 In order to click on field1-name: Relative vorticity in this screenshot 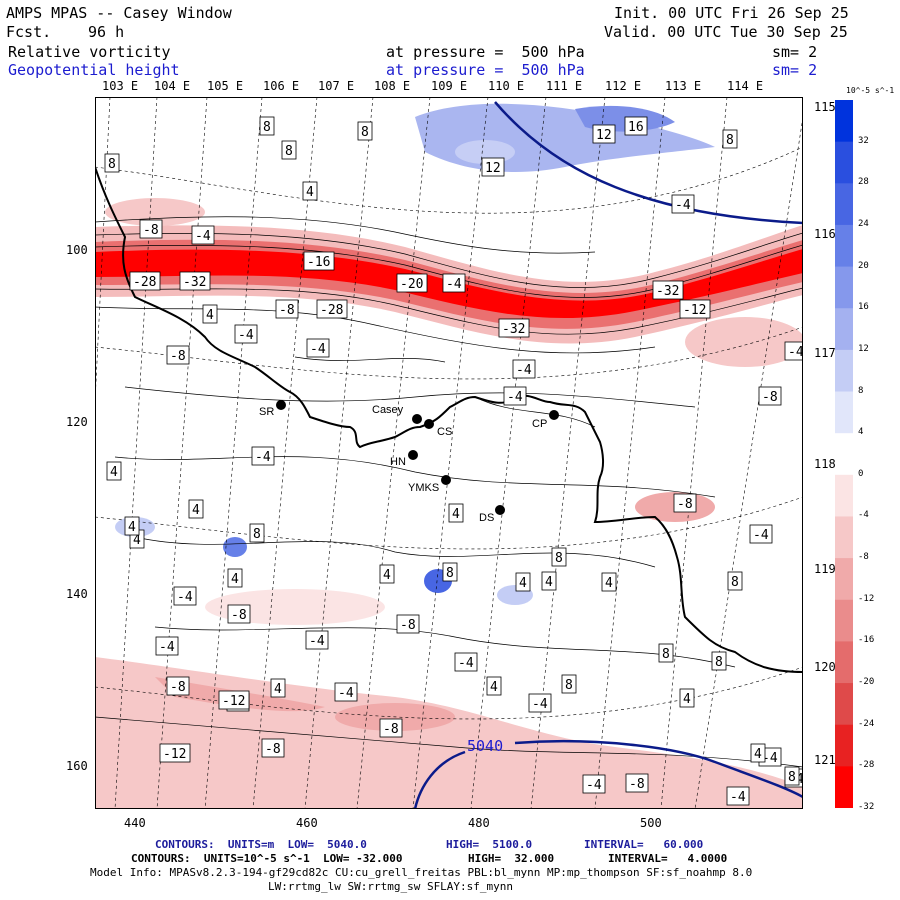, I will do `click(89, 52)`.